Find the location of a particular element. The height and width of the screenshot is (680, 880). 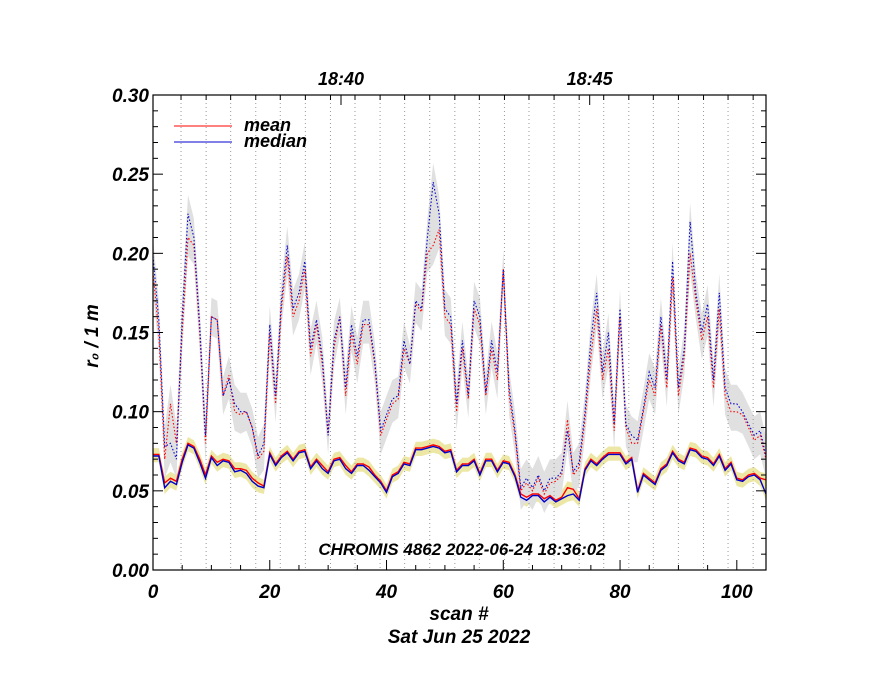

legend-label-mean: mean is located at coordinates (267, 125).